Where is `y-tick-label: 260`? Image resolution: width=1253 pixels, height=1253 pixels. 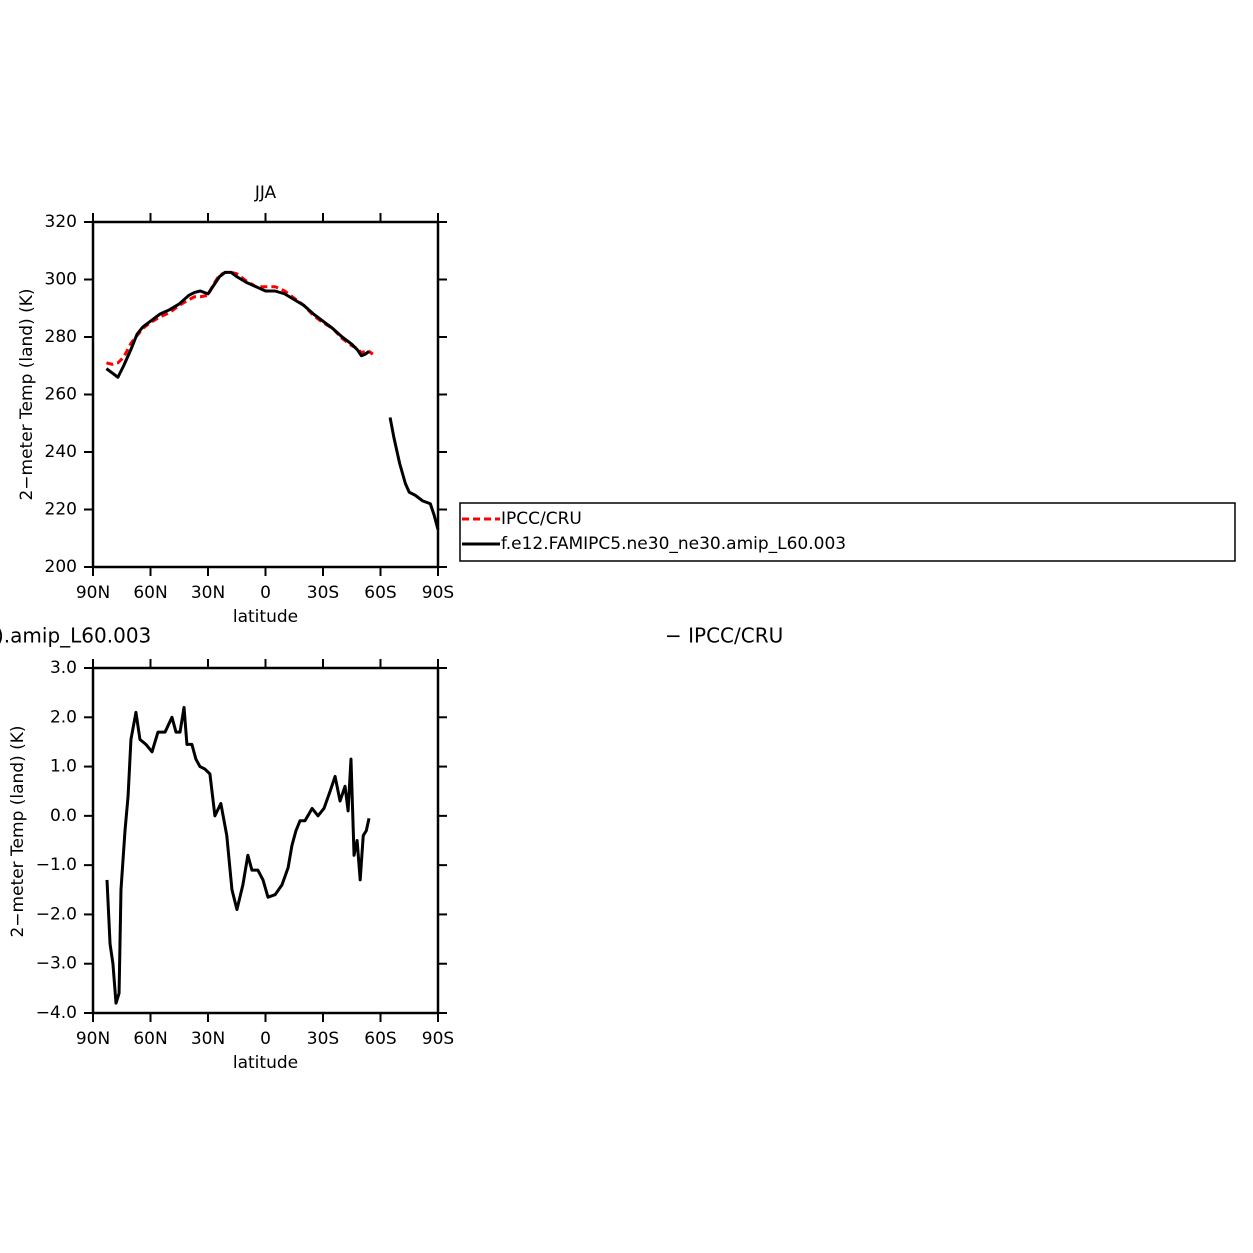 y-tick-label: 260 is located at coordinates (61, 395).